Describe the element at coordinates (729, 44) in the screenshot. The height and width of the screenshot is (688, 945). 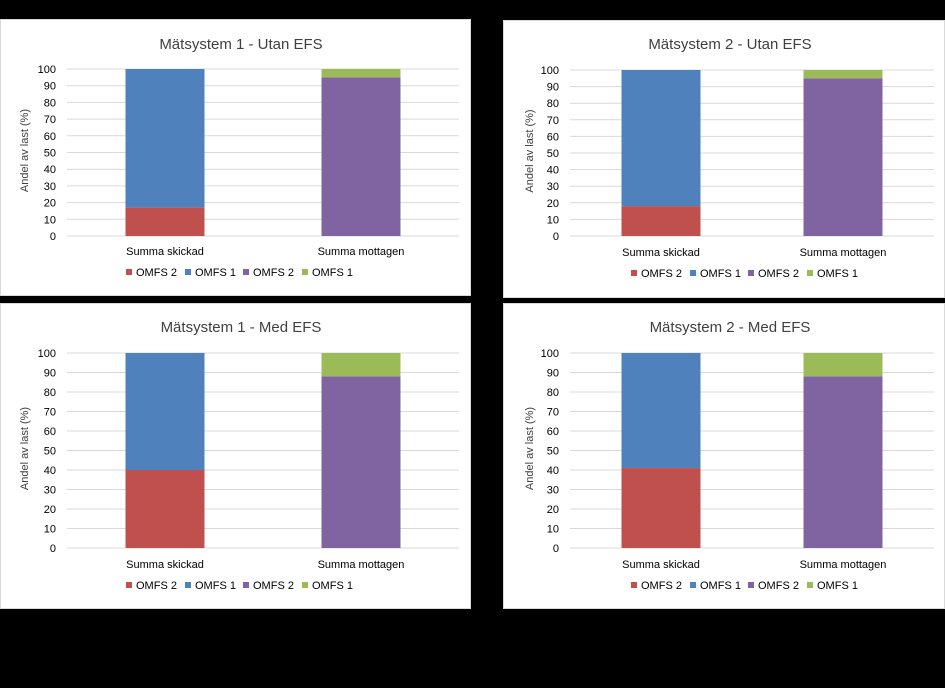
I see `chart-title: Mätsystem 2 - Utan EFS` at that location.